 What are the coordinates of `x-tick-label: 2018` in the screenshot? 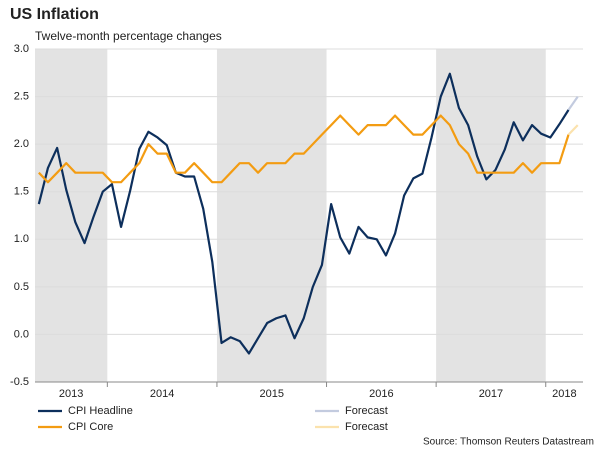 It's located at (564, 394).